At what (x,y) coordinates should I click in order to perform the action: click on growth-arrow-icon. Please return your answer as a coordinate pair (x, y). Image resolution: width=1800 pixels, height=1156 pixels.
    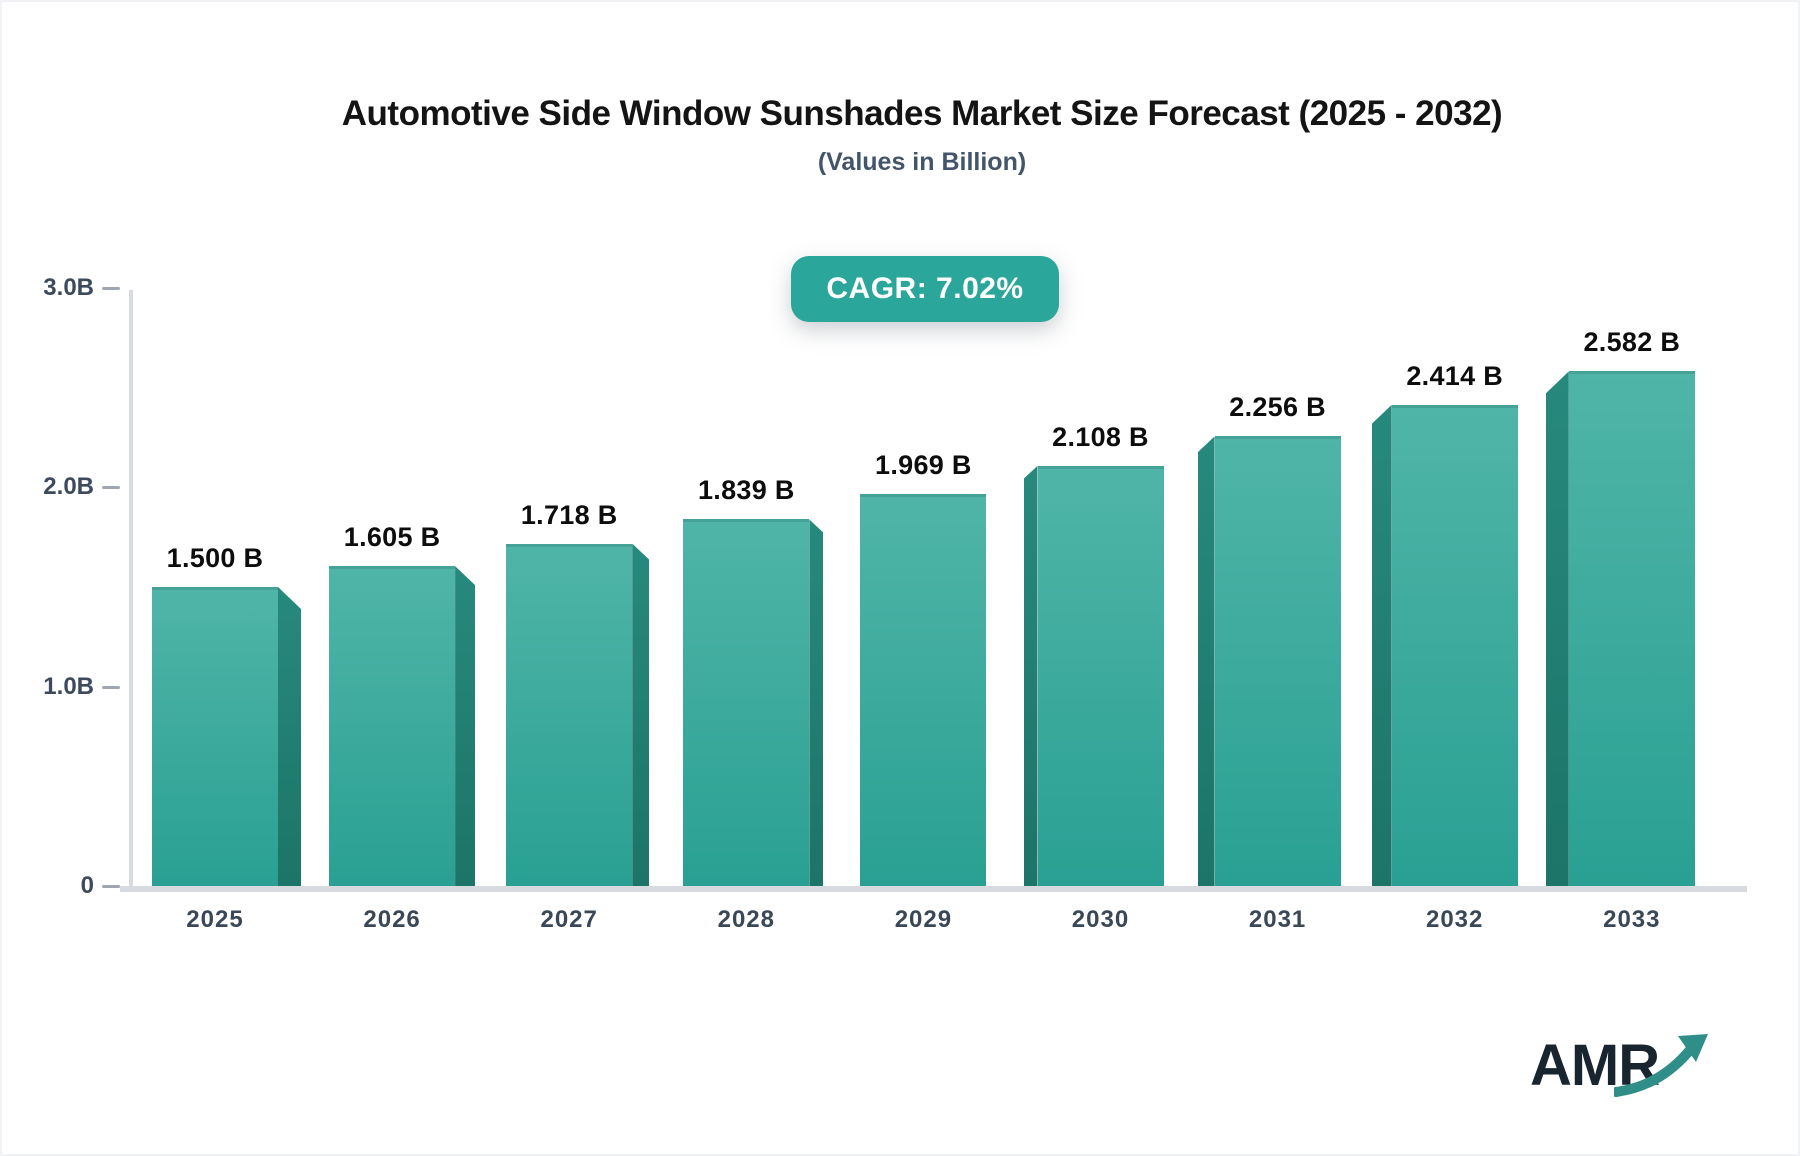
    Looking at the image, I should click on (1661, 1065).